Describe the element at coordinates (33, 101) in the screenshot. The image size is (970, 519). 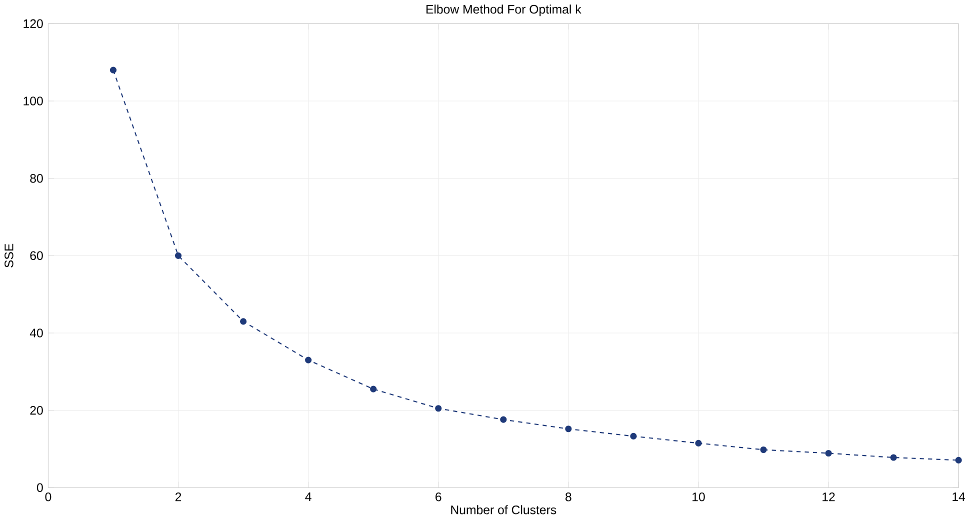
I see `y-tick-label: 100` at that location.